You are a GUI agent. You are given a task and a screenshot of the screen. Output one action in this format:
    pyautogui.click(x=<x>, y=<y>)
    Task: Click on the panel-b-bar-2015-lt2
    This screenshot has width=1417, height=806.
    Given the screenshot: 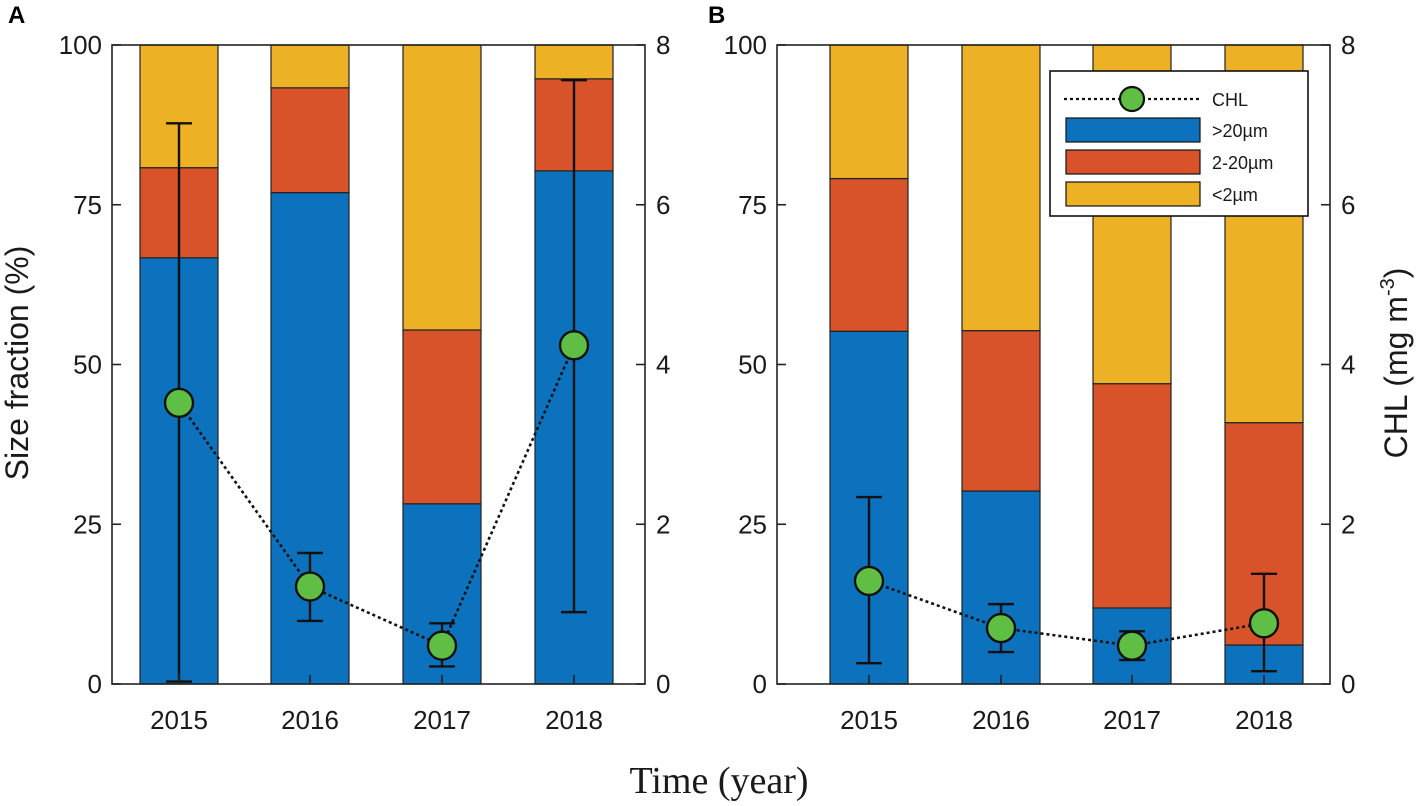 What is the action you would take?
    pyautogui.click(x=869, y=112)
    